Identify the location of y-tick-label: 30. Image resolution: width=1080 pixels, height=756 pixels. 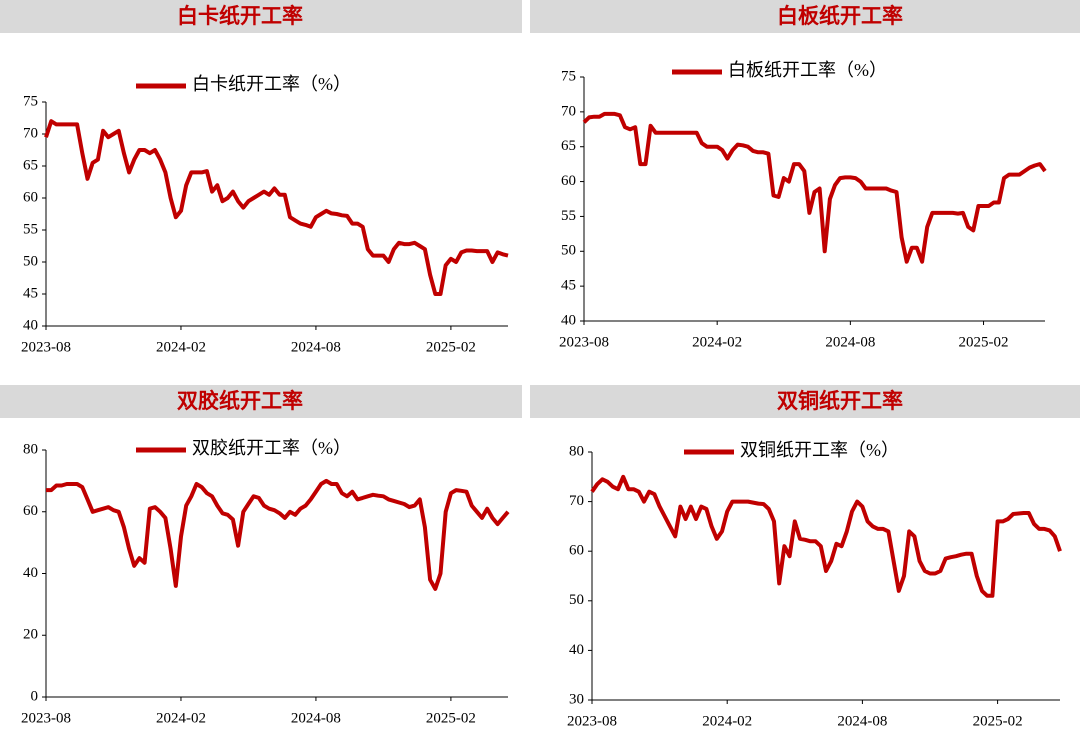
(576, 699).